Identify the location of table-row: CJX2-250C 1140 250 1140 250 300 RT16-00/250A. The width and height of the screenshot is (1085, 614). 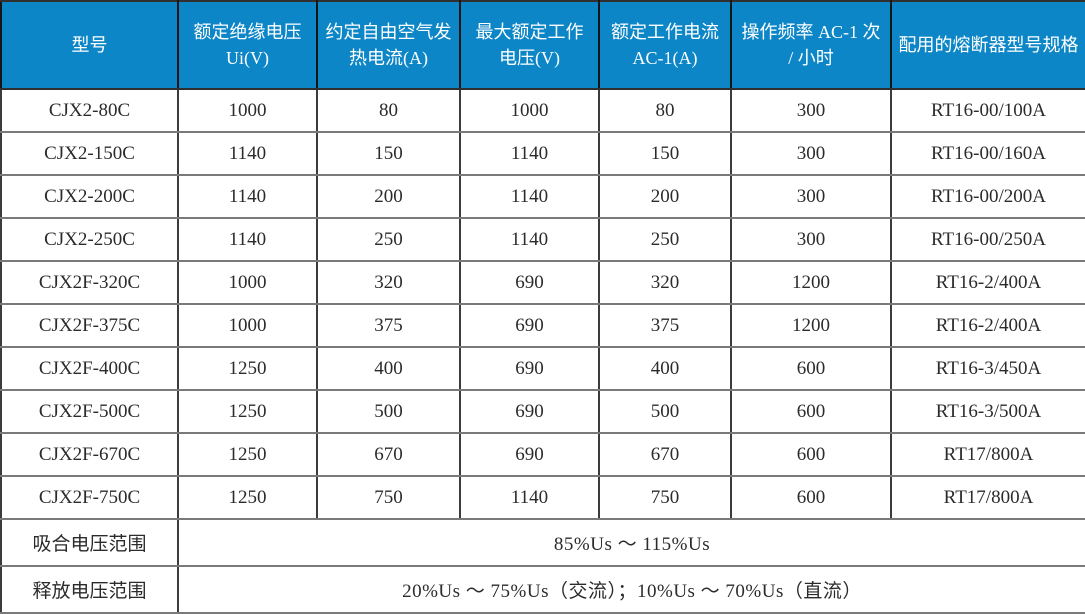
(542, 239).